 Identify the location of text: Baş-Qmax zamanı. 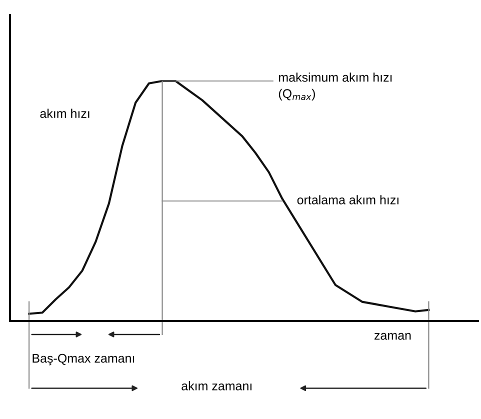
(83, 360).